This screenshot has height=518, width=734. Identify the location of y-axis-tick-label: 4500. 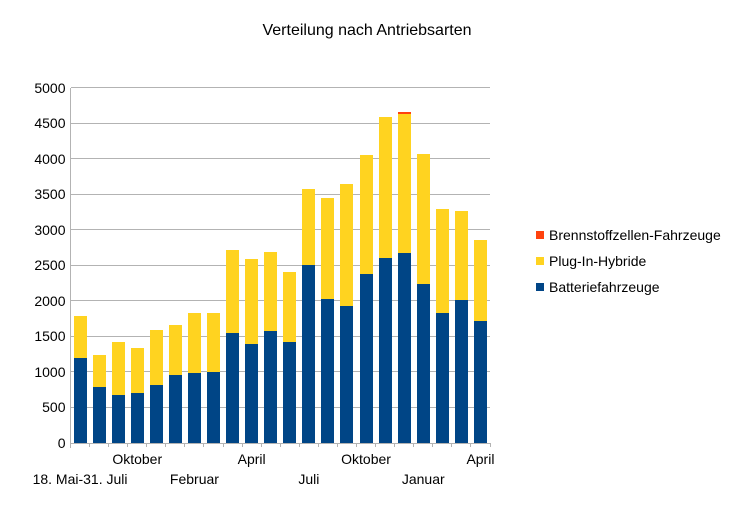
(50, 123).